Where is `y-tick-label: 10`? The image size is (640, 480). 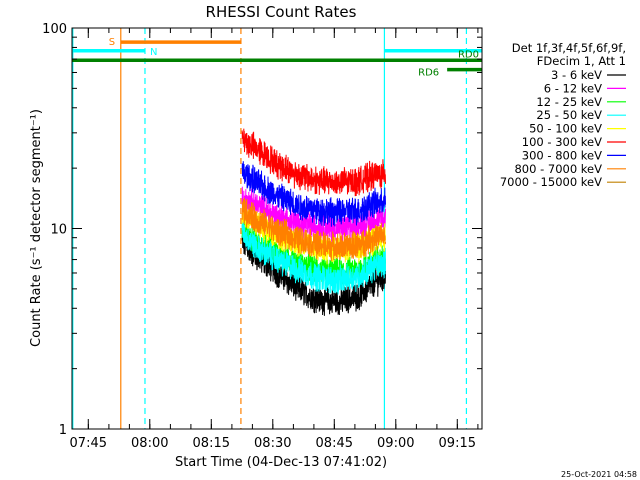
y-tick-label: 10 is located at coordinates (58, 230).